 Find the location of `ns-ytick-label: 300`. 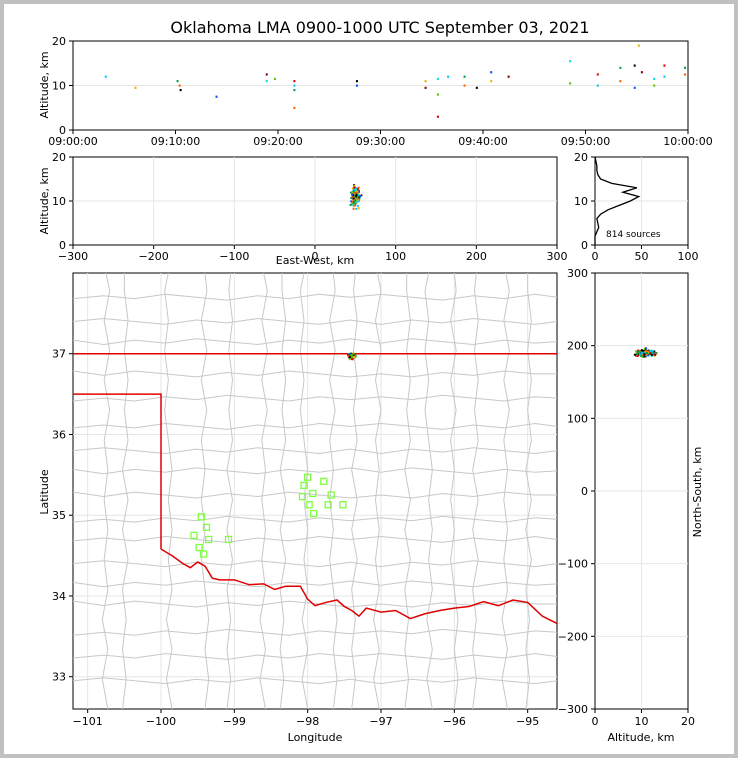

ns-ytick-label: 300 is located at coordinates (577, 273).